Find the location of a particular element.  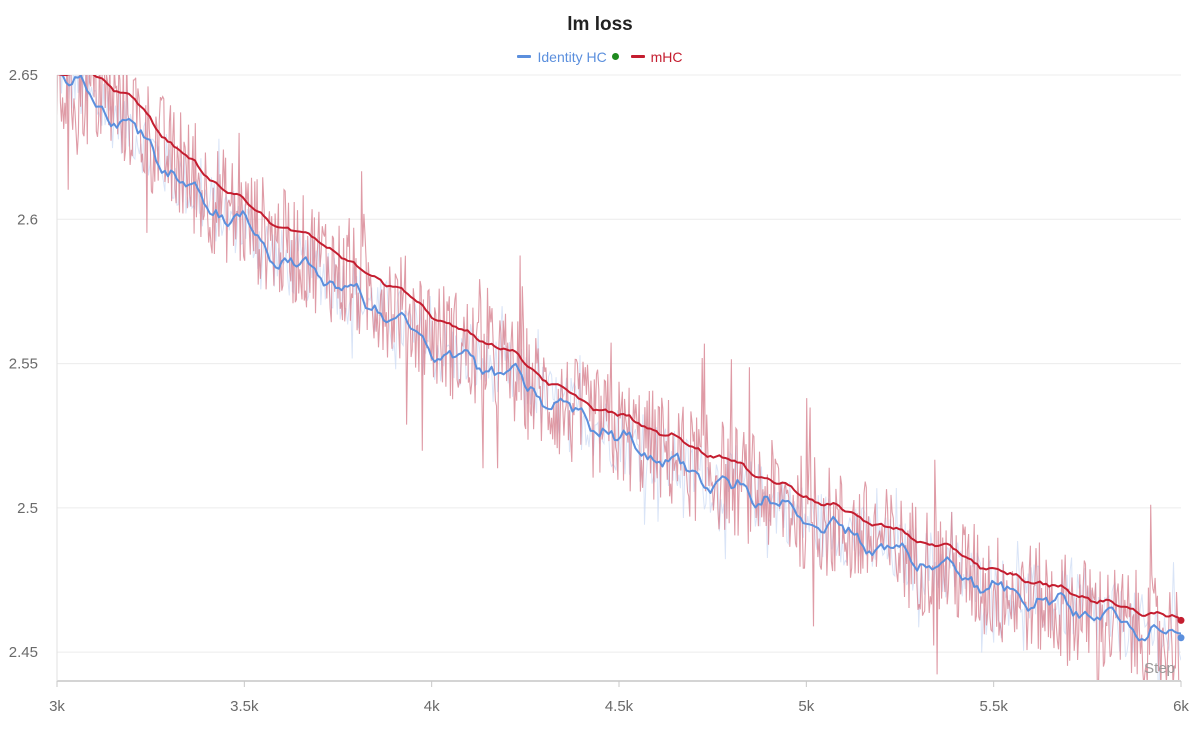

x-tick-label: 5k is located at coordinates (806, 706).